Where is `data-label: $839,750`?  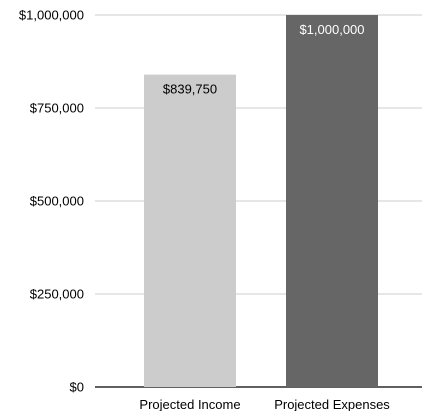
data-label: $839,750 is located at coordinates (190, 89).